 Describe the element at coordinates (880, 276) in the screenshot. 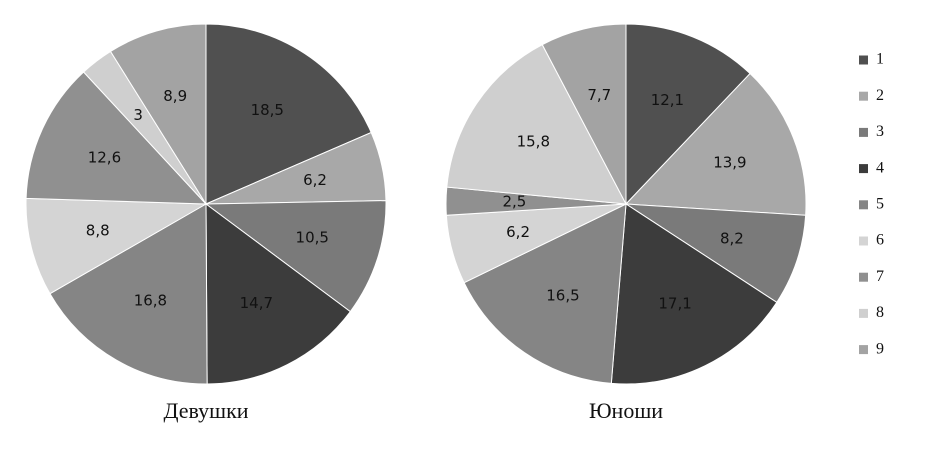

I see `legend-label: 7` at that location.